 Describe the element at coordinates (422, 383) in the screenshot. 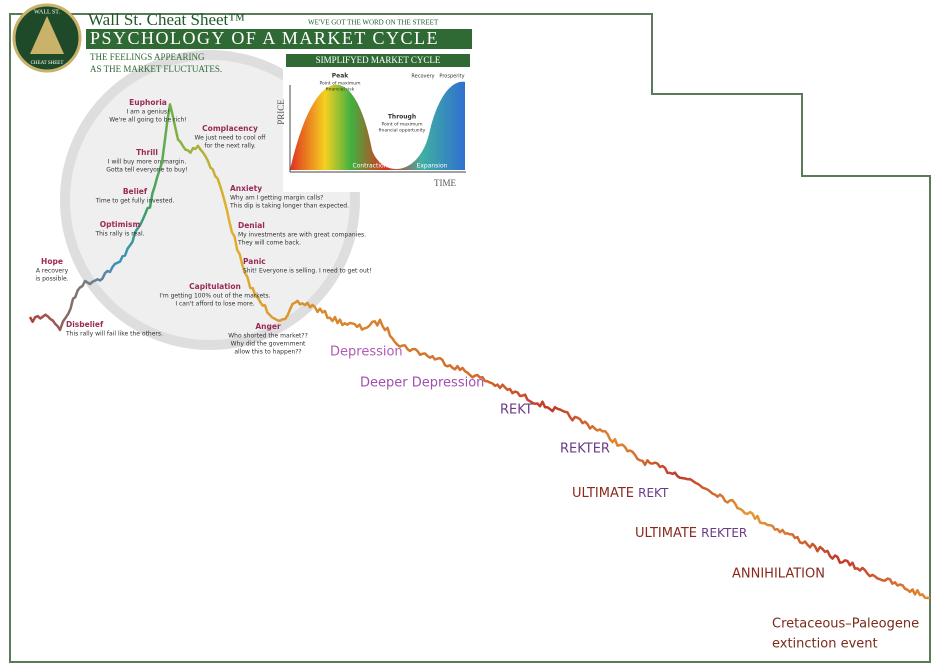

I see `meme-label: Deeper Depression` at that location.